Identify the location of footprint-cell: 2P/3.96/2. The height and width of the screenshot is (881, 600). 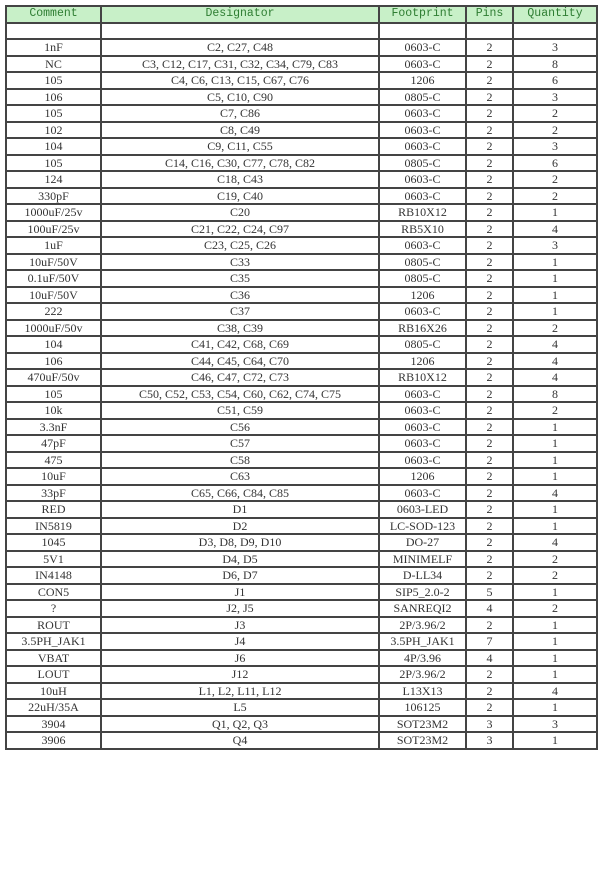
(422, 674).